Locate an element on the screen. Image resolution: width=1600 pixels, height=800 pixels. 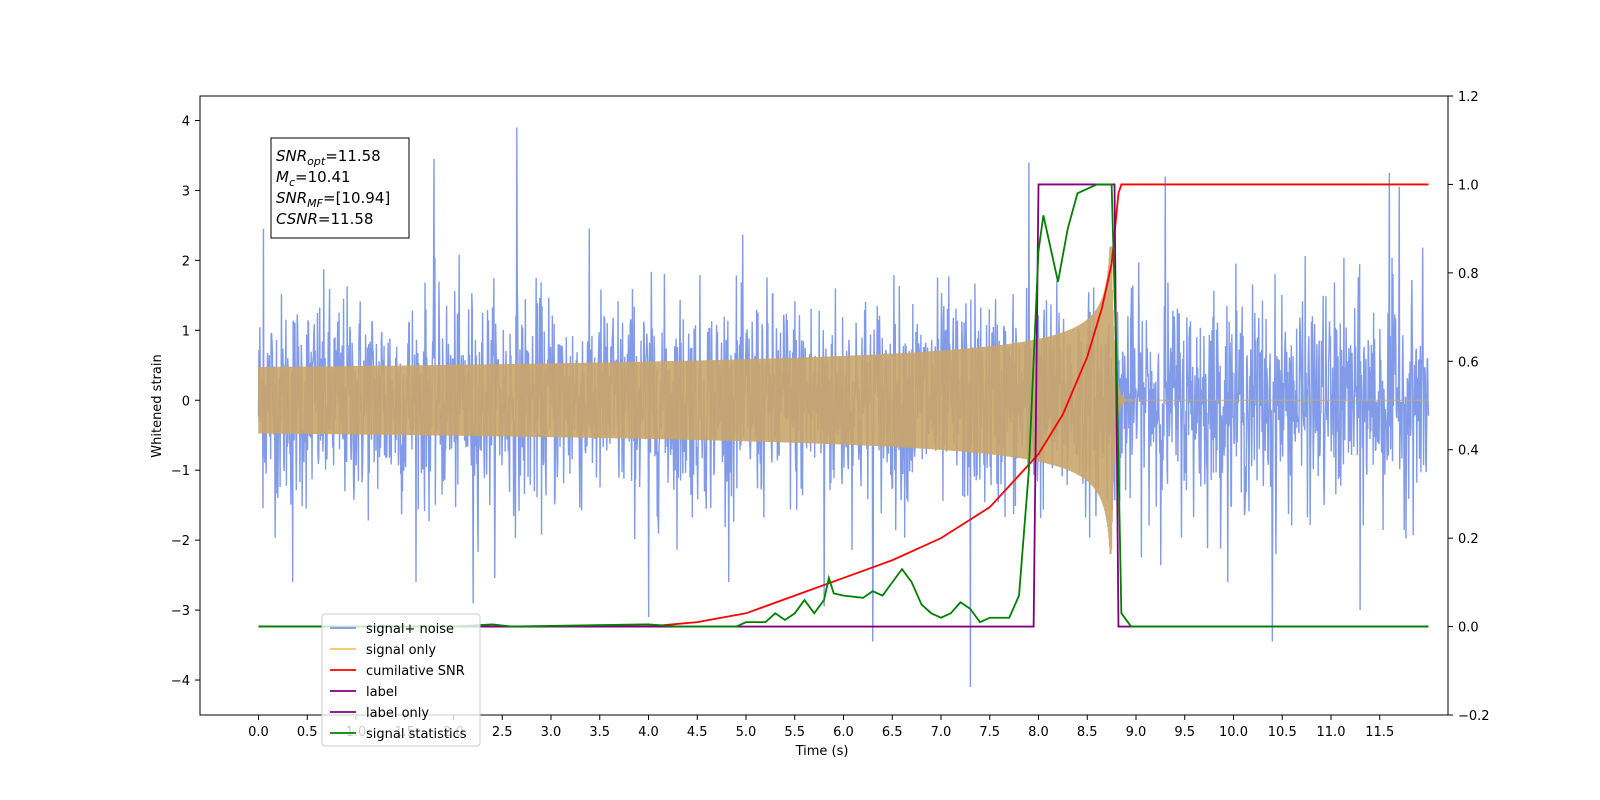
y-axis-left: −4 −3 −2 −1 0 1 2 3 4 is located at coordinates (185, 401).